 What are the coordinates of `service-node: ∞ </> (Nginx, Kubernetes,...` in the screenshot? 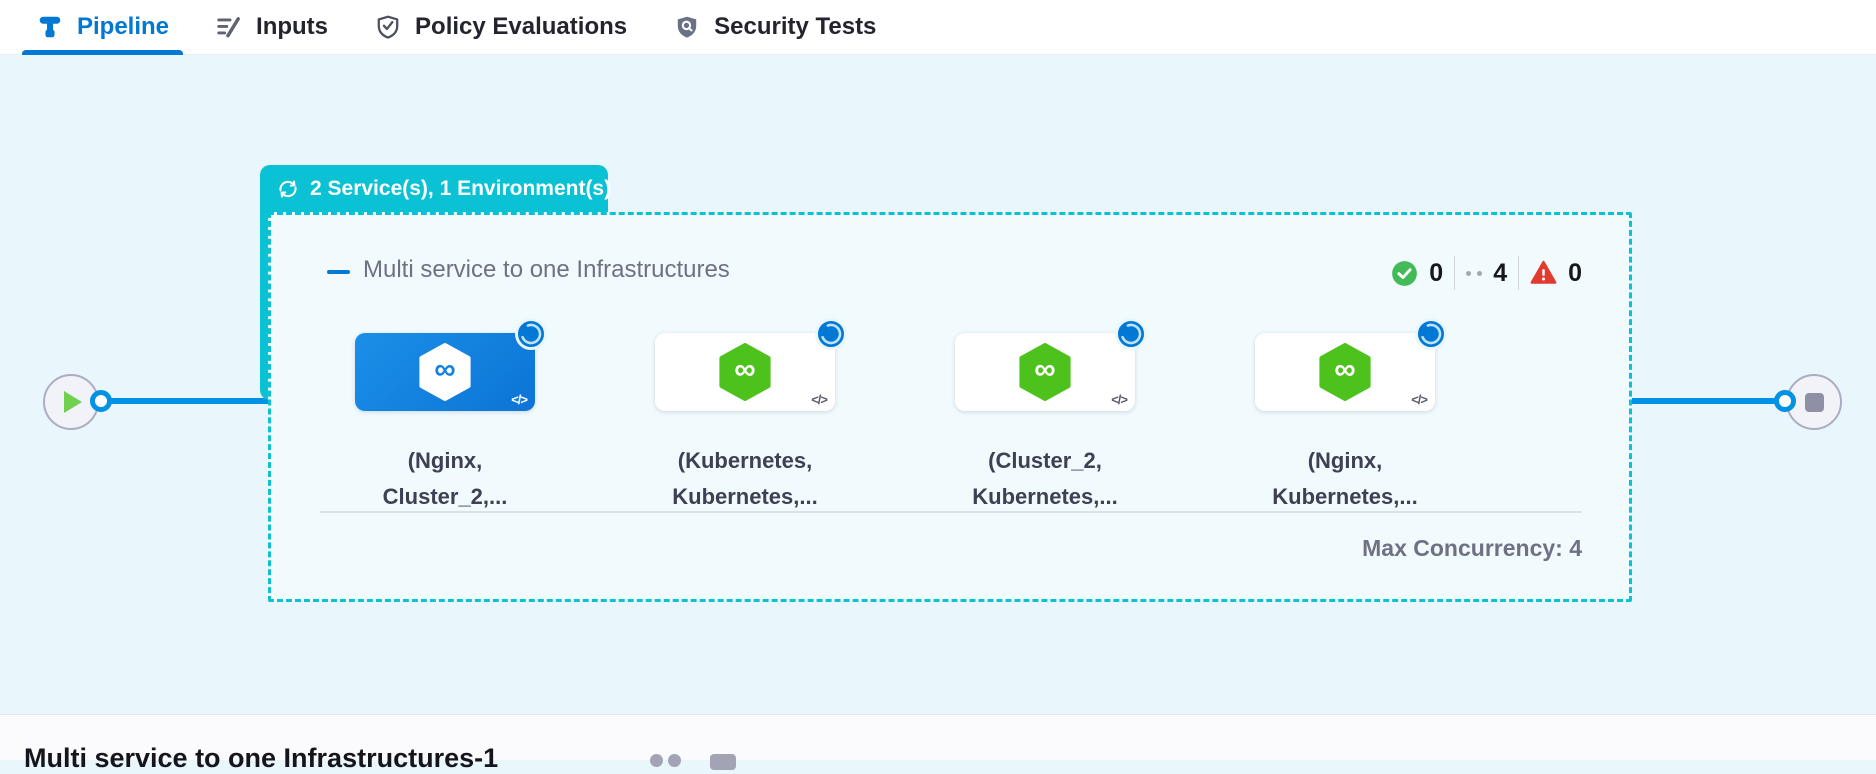 It's located at (1351, 413).